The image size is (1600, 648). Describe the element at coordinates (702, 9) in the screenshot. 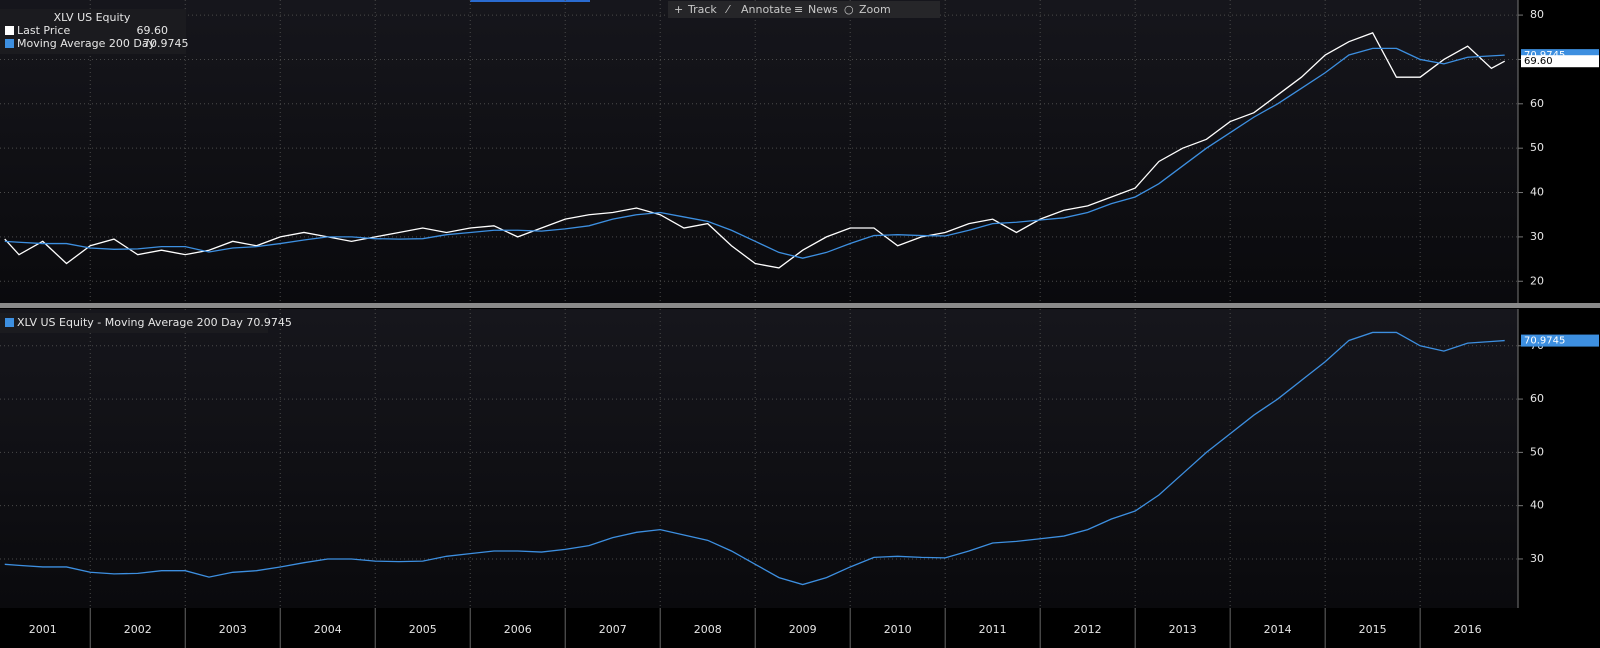

I see `button-label: Track` at that location.